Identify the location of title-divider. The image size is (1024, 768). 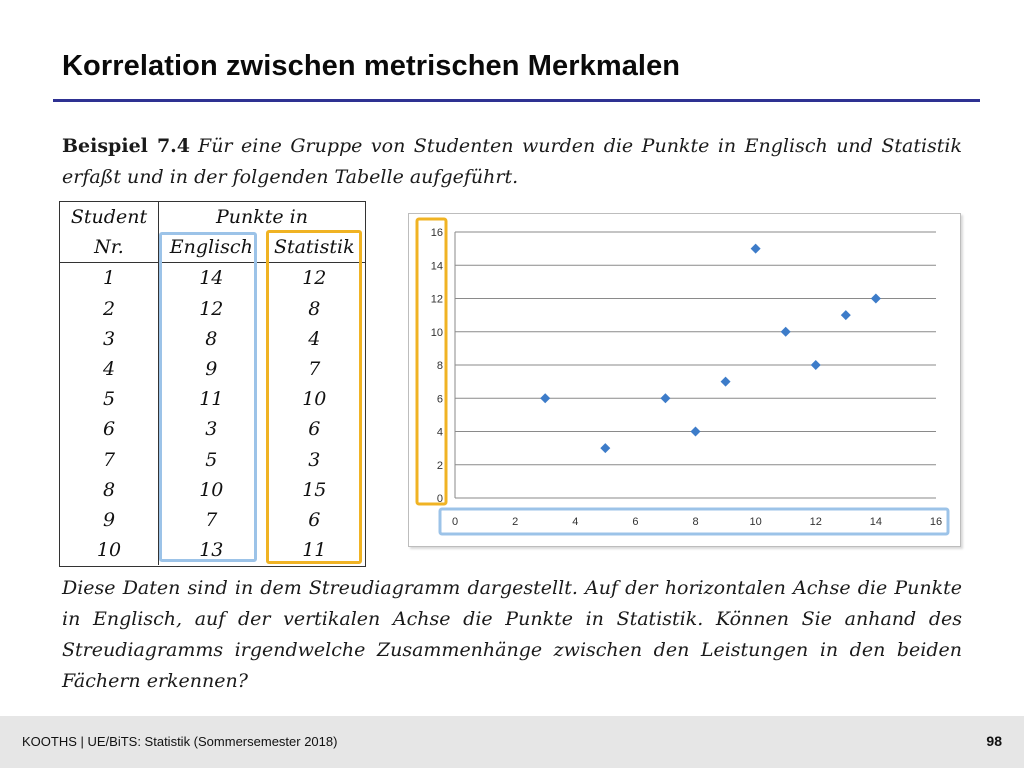
(516, 100).